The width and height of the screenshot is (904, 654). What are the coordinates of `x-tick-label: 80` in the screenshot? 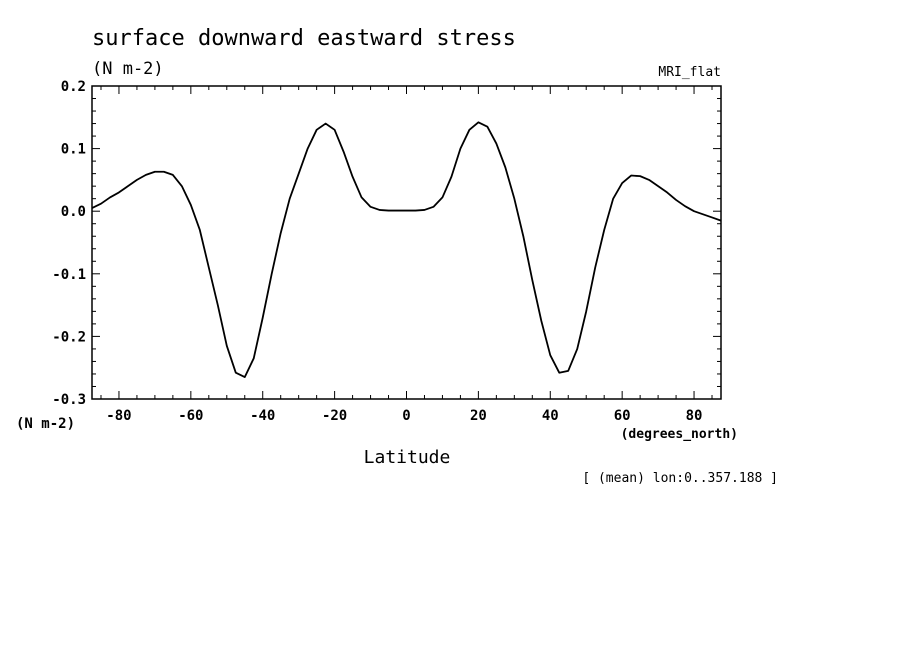 It's located at (694, 416).